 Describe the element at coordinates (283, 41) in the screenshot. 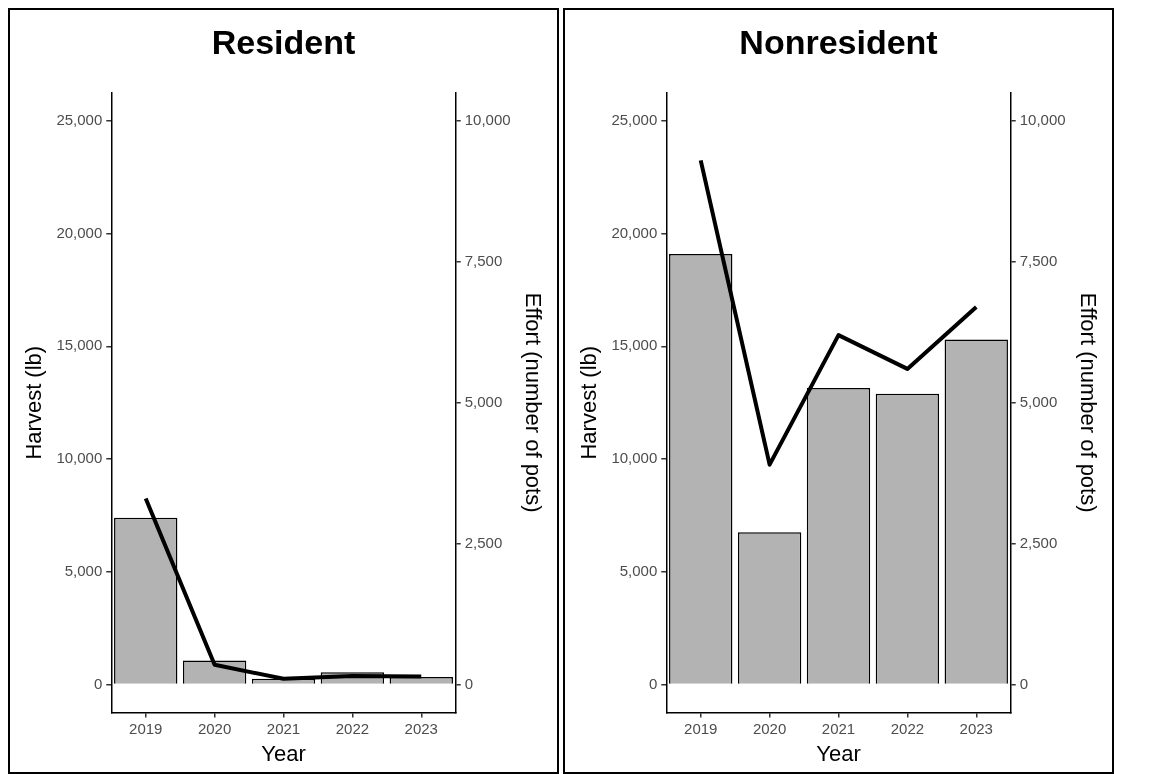

I see `chart-title: Resident` at that location.